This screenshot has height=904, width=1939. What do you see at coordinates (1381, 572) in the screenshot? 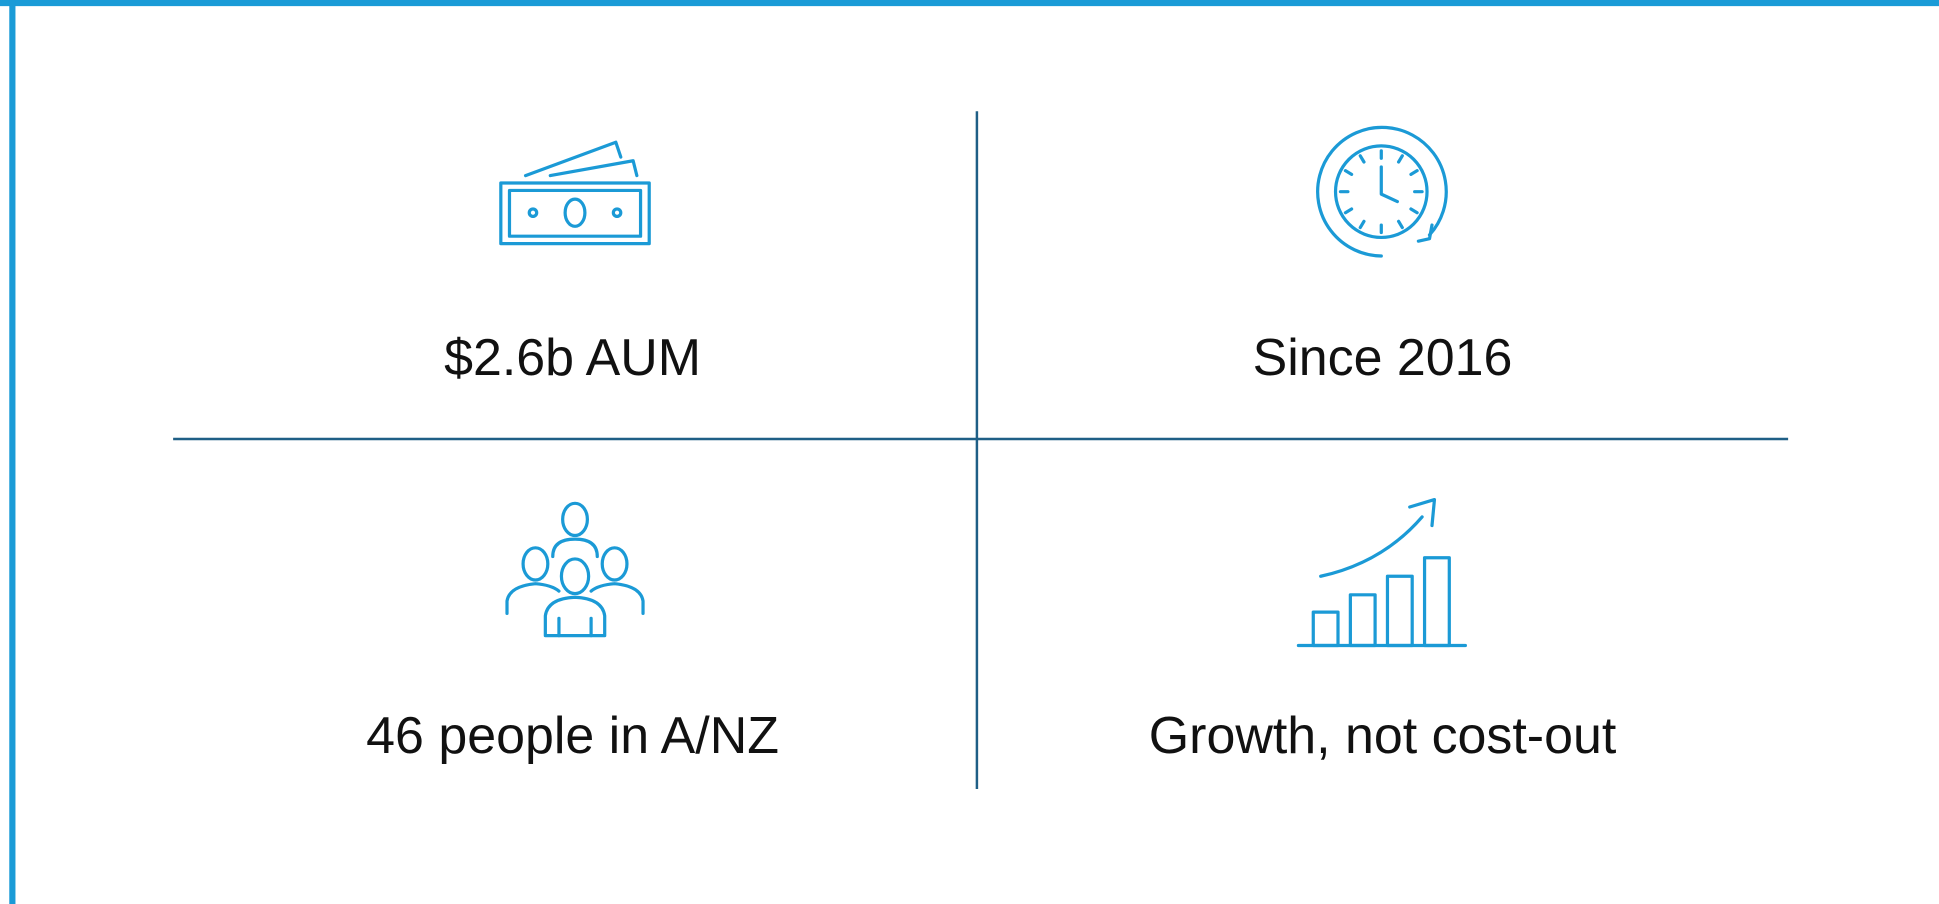
I see `growth-icon` at bounding box center [1381, 572].